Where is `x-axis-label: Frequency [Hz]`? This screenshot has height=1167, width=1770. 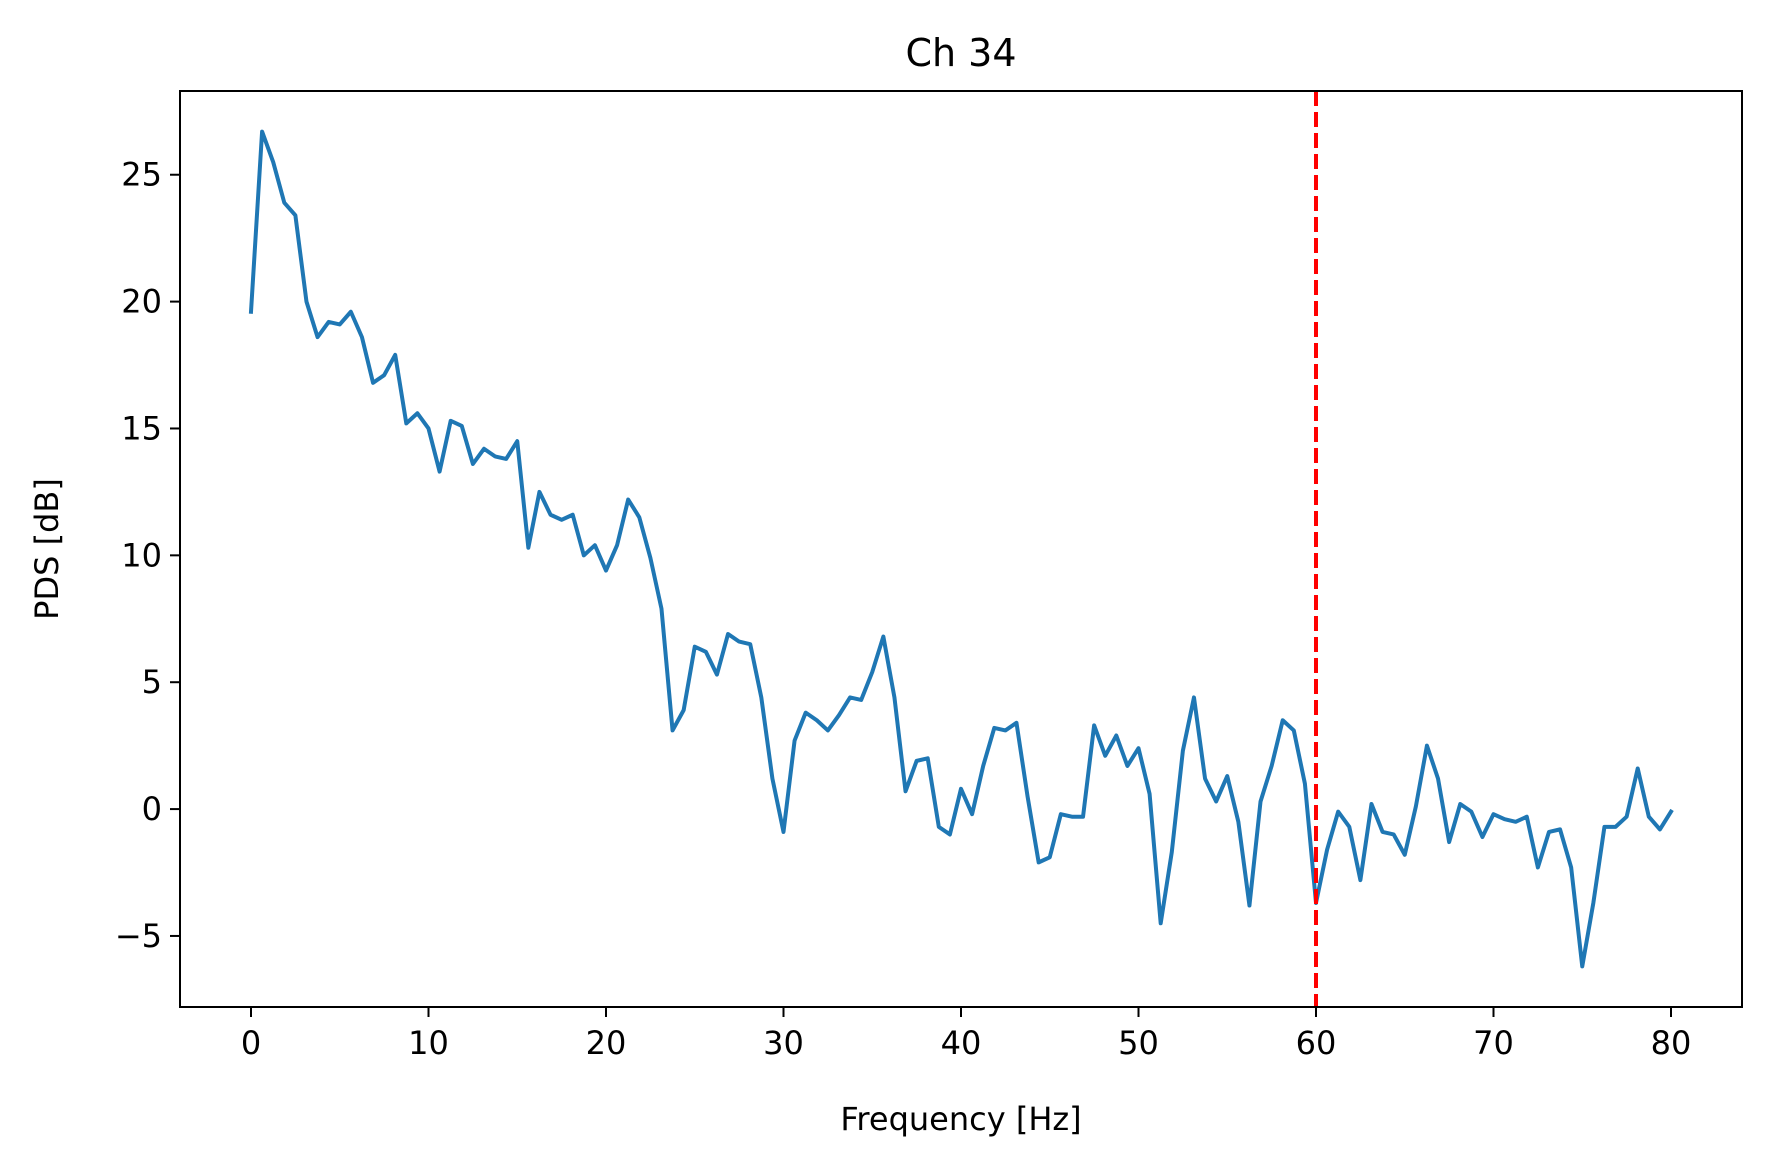 x-axis-label: Frequency [Hz] is located at coordinates (960, 1119).